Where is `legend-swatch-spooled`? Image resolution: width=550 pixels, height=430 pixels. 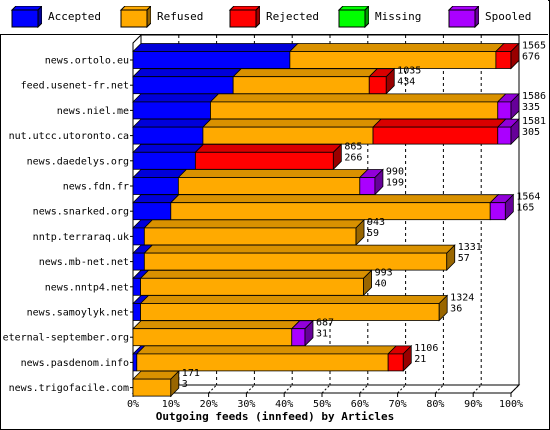 legend-swatch-spooled is located at coordinates (463, 17).